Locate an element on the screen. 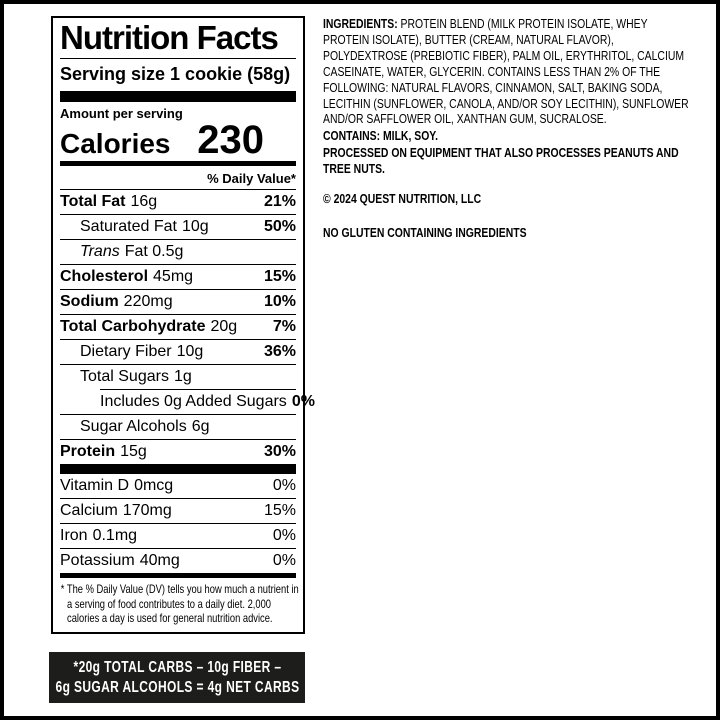  gluten-note: NO GLUTEN CONTAINING INGREDIENTS is located at coordinates (425, 232).